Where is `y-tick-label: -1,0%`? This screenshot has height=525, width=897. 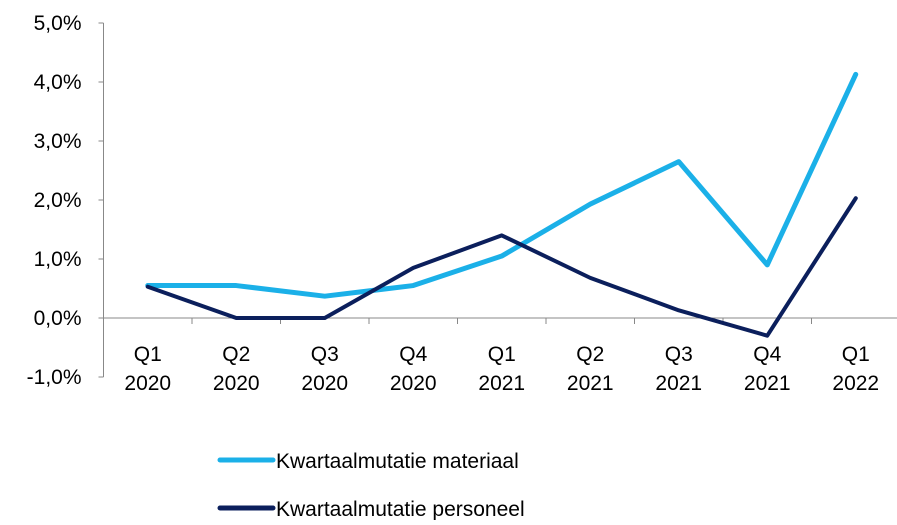 y-tick-label: -1,0% is located at coordinates (54, 377).